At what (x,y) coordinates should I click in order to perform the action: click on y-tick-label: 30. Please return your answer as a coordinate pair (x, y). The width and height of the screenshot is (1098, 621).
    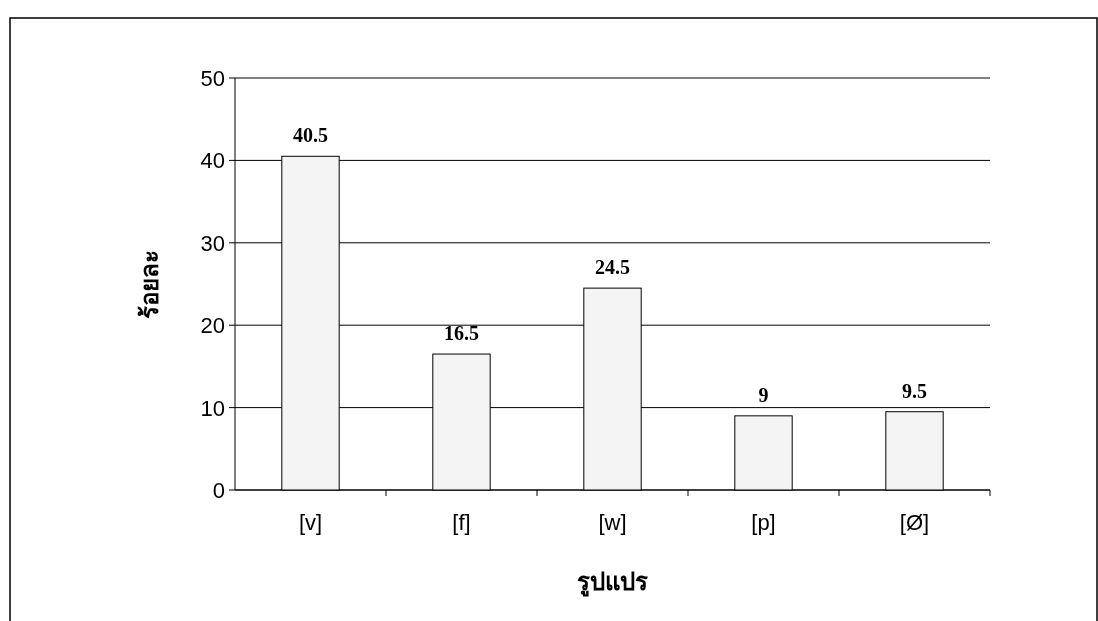
    Looking at the image, I should click on (212, 243).